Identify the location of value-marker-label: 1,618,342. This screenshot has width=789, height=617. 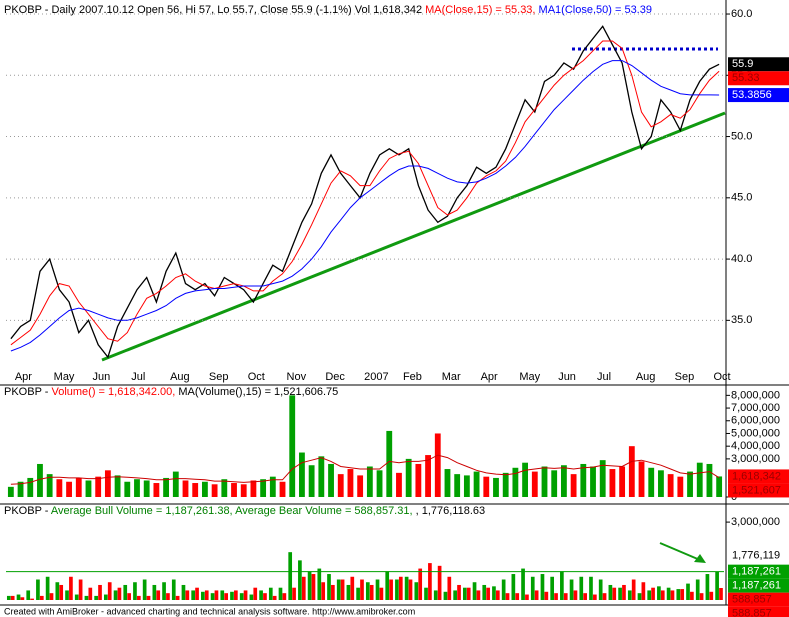
(756, 476).